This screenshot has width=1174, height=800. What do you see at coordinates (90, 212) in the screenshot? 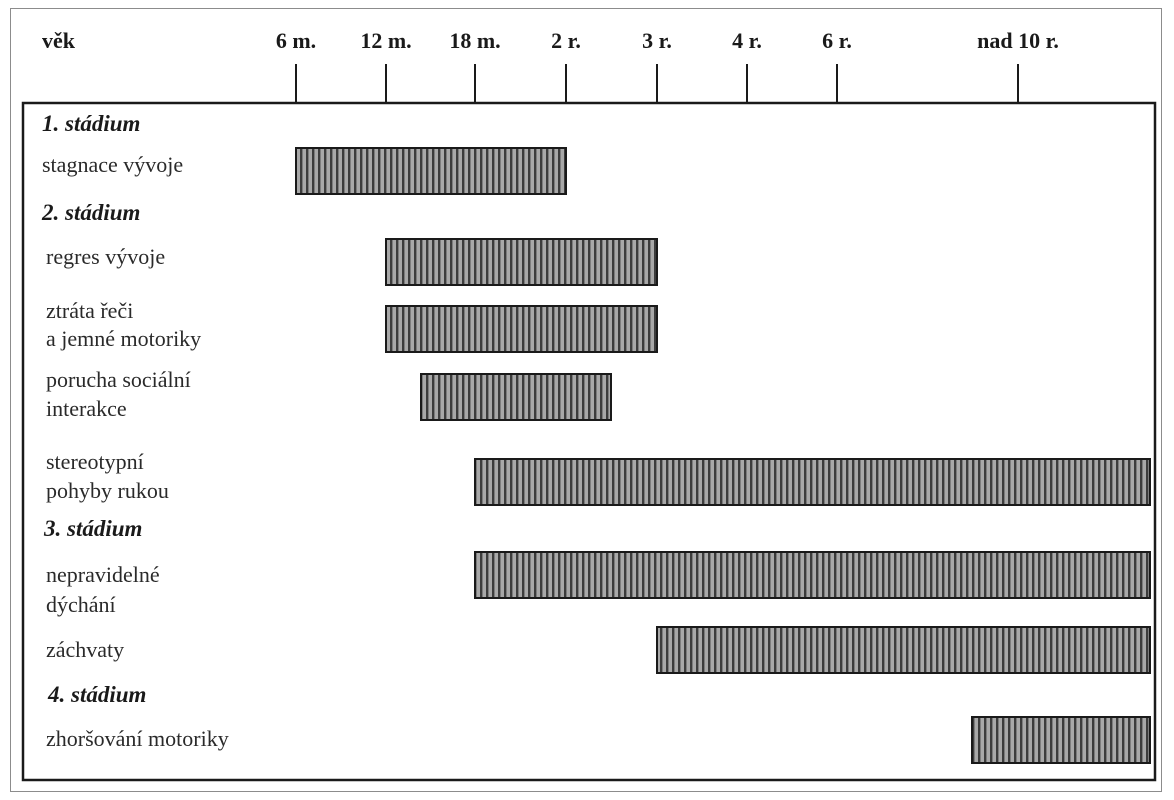
I see `stage-title: 2. stádium` at bounding box center [90, 212].